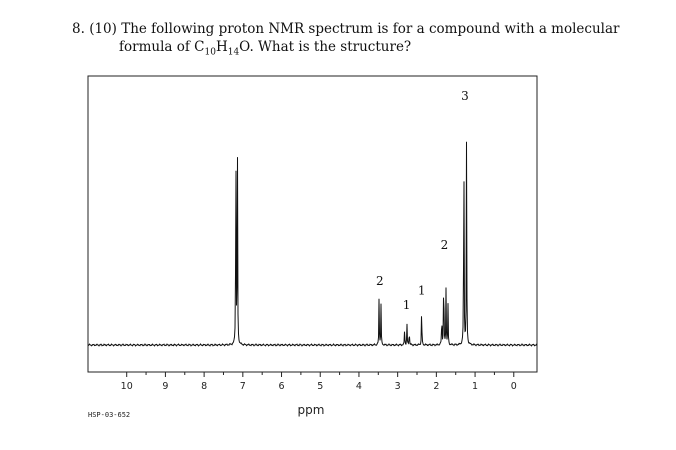 This screenshot has height=450, width=676. I want to click on spectrum-code: HSP-03-652, so click(109, 415).